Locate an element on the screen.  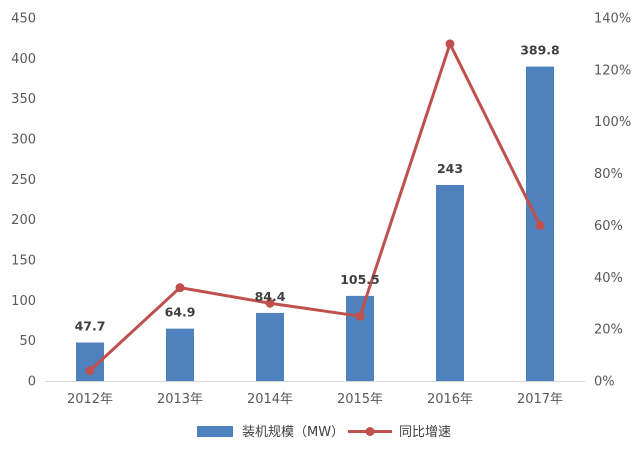
y-right-tick-label: 120% is located at coordinates (612, 70).